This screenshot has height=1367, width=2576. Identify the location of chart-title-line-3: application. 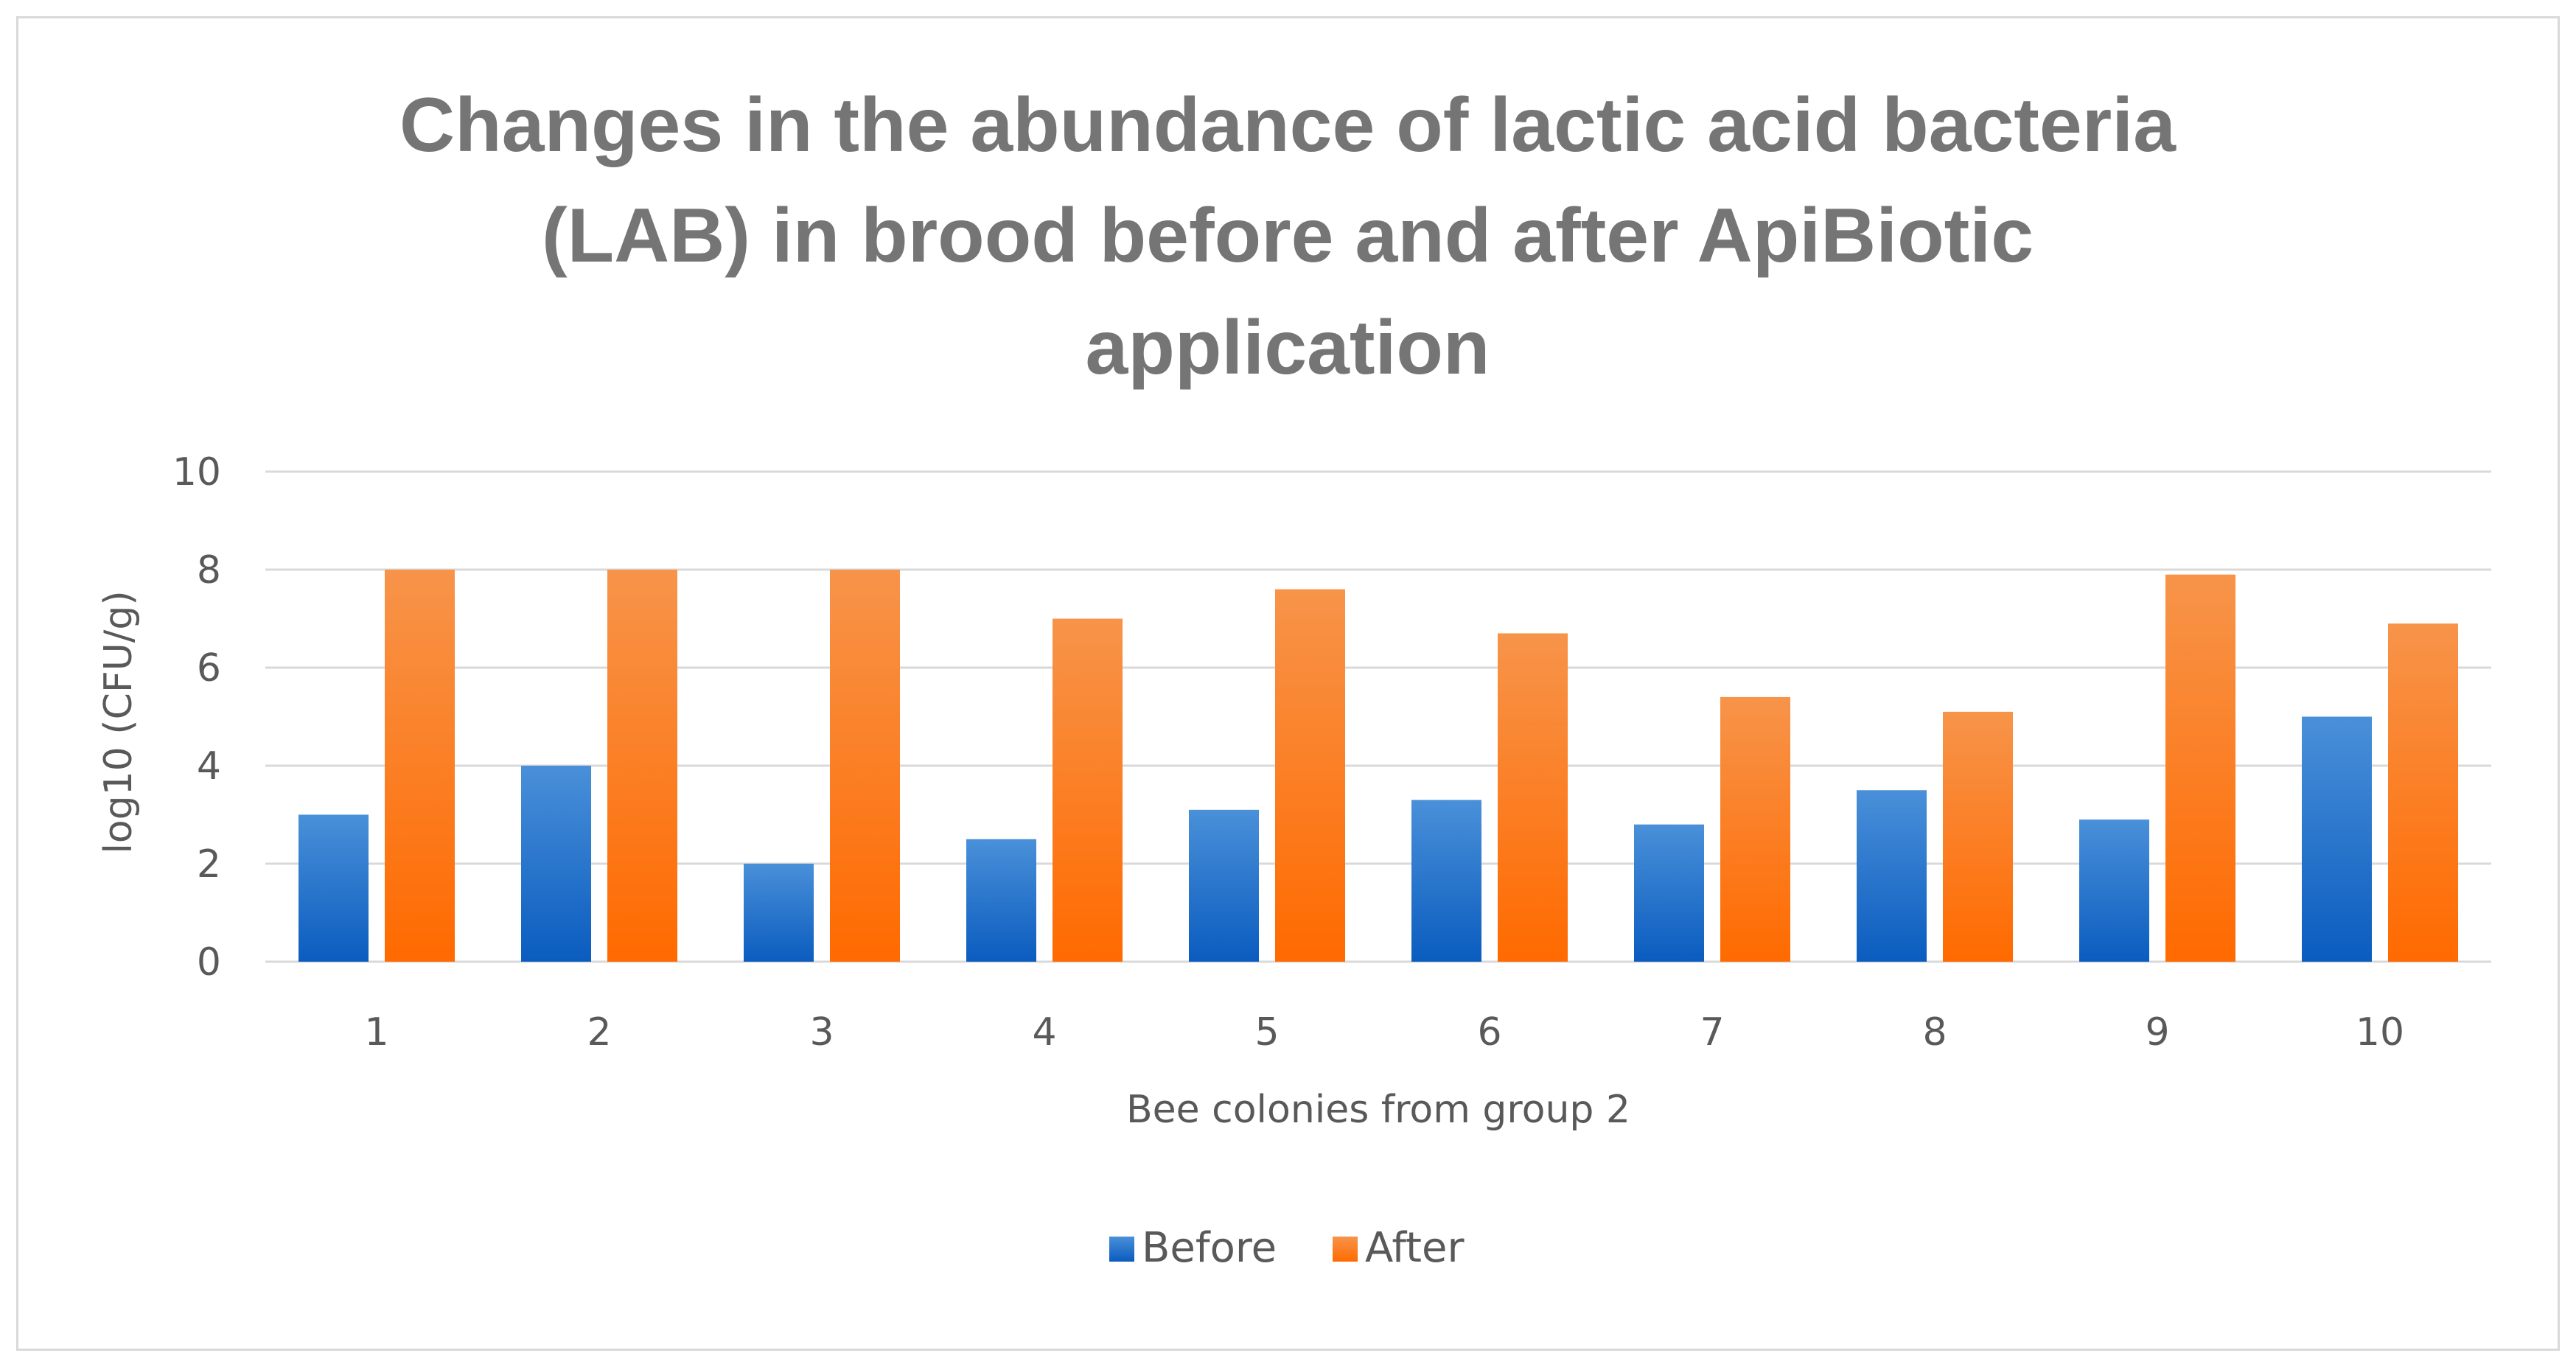
(1288, 348).